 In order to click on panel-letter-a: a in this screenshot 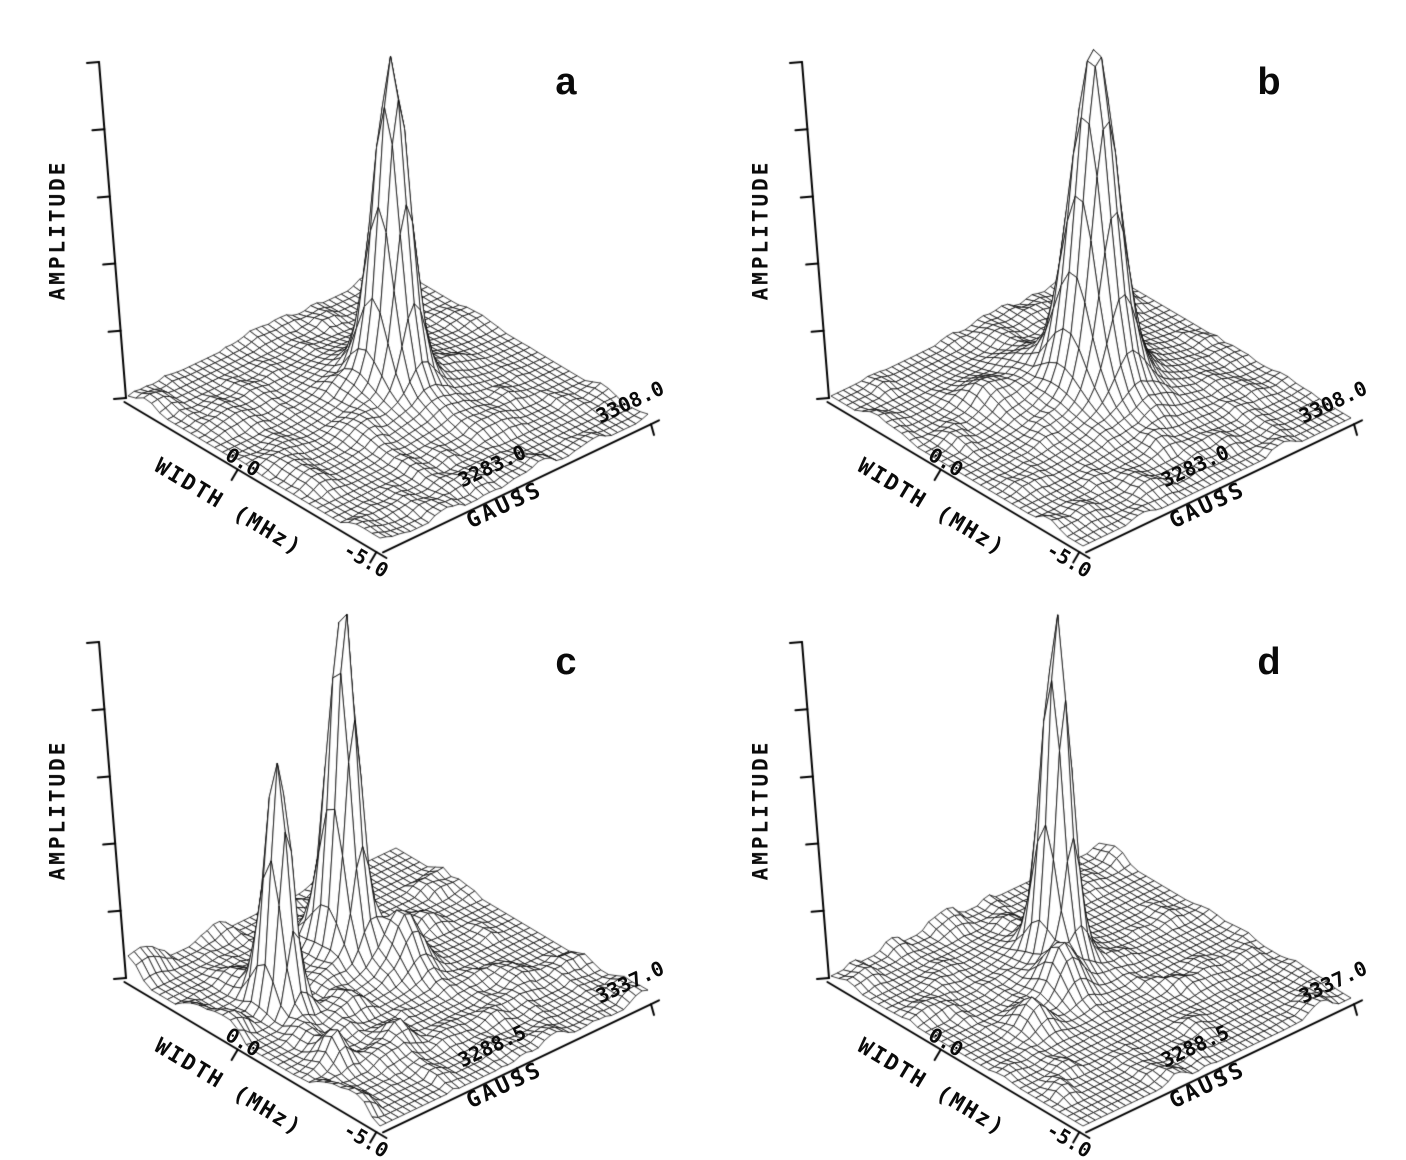, I will do `click(566, 82)`.